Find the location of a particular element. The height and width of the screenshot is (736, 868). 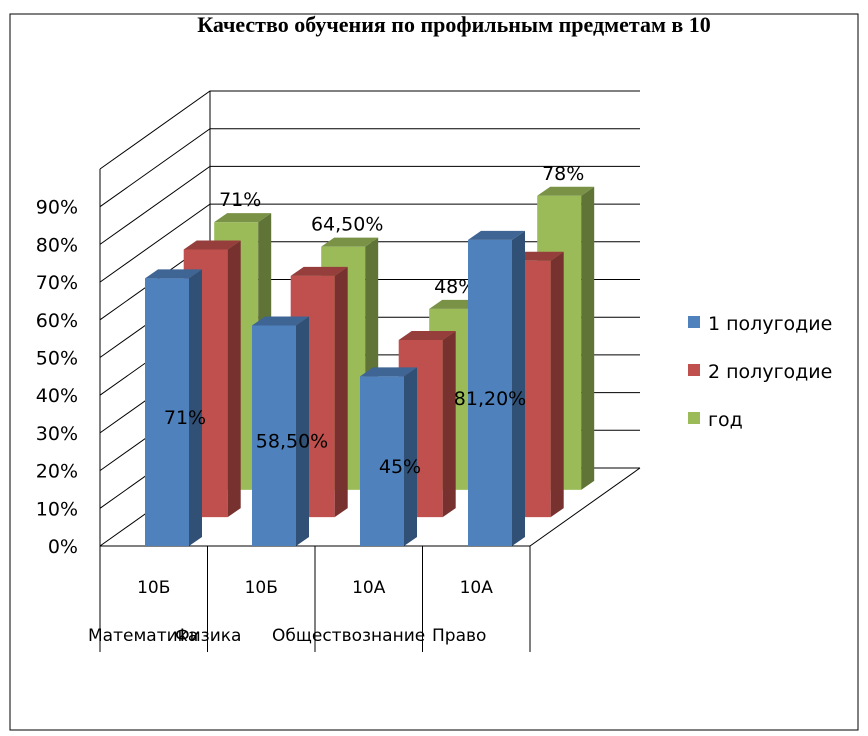

category-group-label: Обществознание is located at coordinates (348, 636).